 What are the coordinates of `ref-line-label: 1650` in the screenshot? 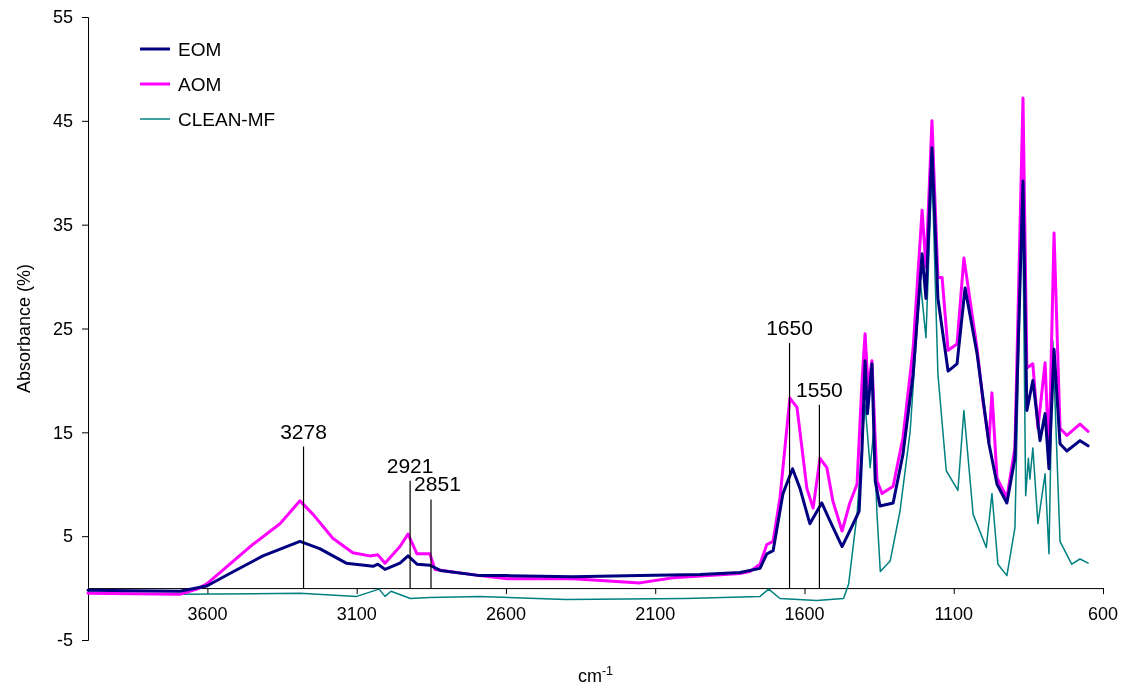 It's located at (789, 328).